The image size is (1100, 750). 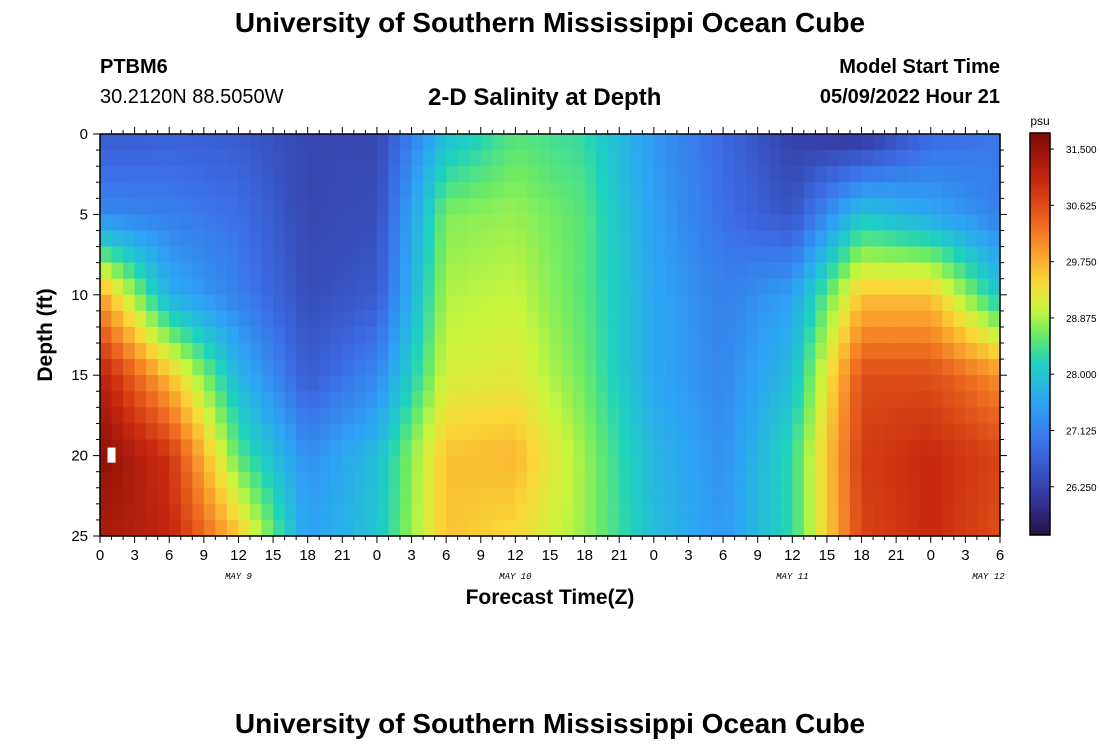 I want to click on colorbar-tick-label: 30.625, so click(x=1081, y=206).